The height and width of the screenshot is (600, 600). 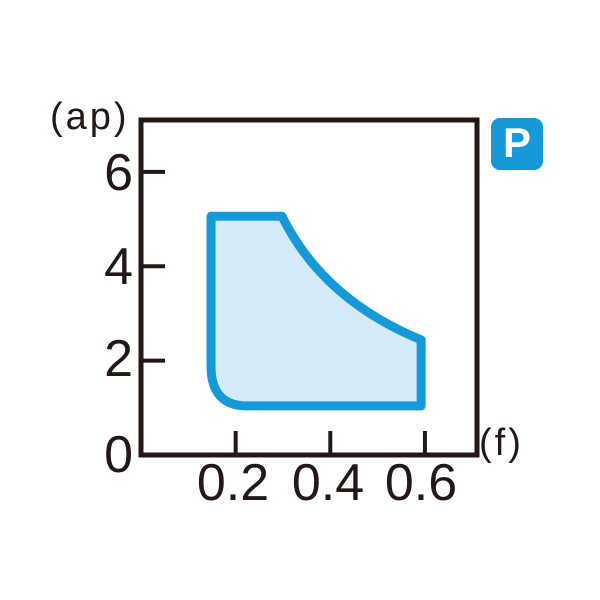 I want to click on x-tick-label-0-2: 0.2, so click(x=233, y=483).